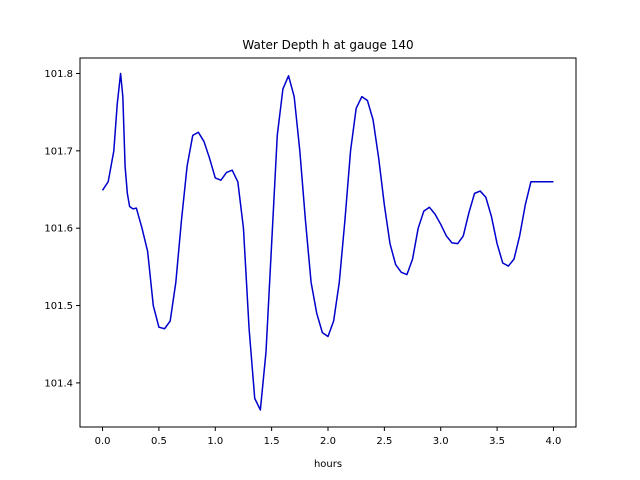 The width and height of the screenshot is (640, 480). What do you see at coordinates (58, 383) in the screenshot?
I see `y-tick-label: 101.4` at bounding box center [58, 383].